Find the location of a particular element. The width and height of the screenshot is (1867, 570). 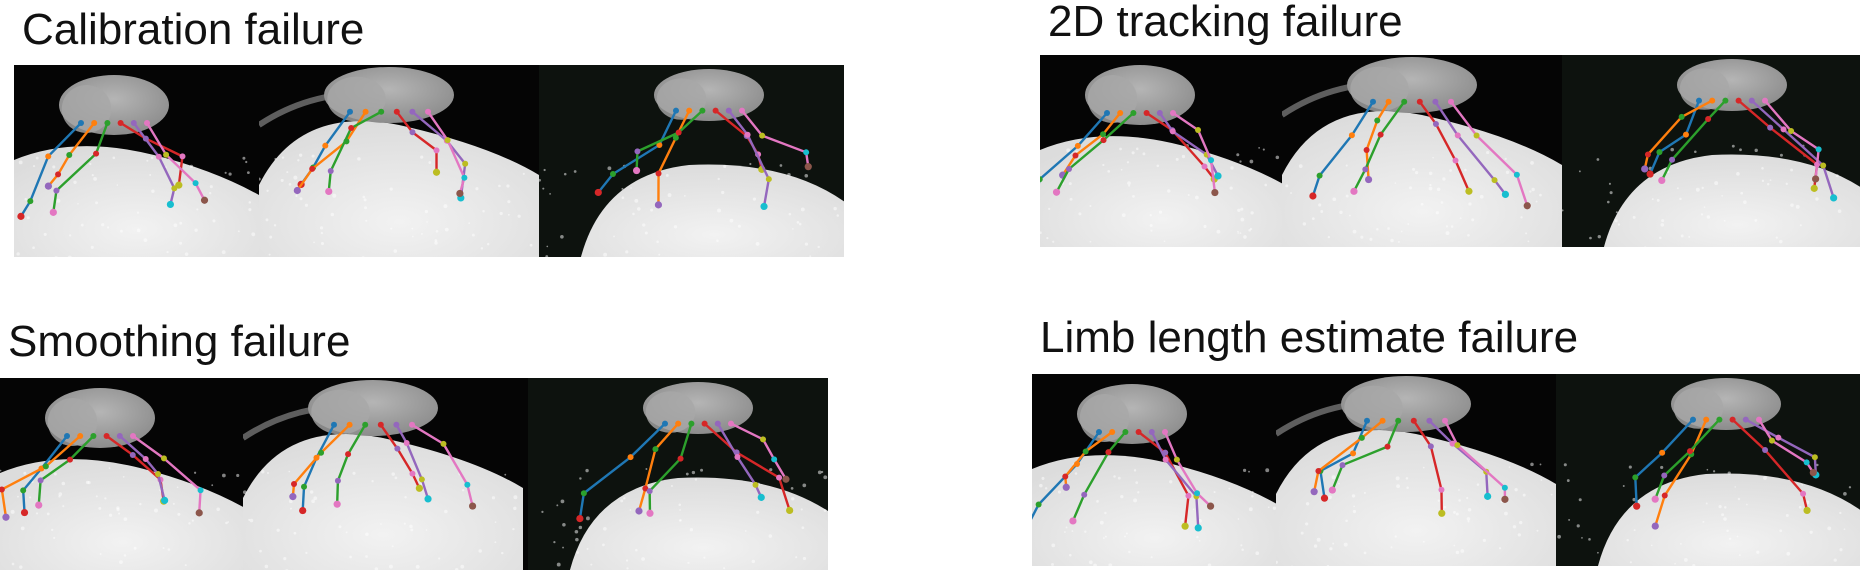

panel-title: Calibration failure is located at coordinates (193, 29).